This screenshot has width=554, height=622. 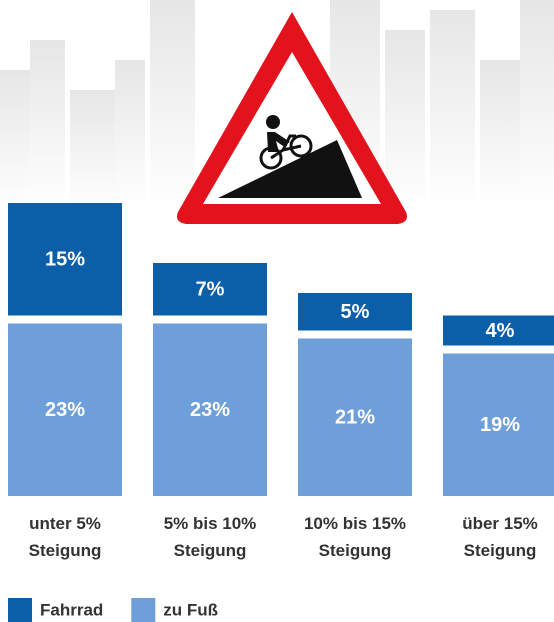 I want to click on value-label: 4%, so click(x=500, y=331).